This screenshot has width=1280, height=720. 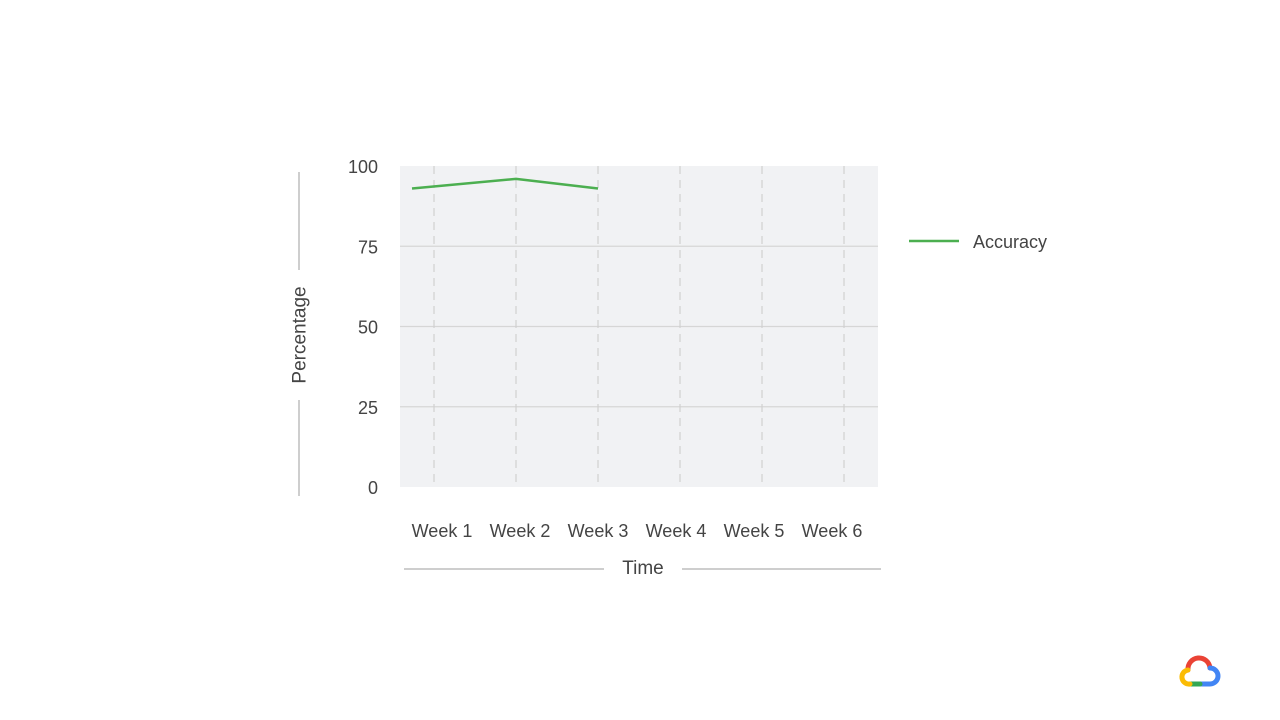 I want to click on y-tick-label: 100, so click(x=363, y=167).